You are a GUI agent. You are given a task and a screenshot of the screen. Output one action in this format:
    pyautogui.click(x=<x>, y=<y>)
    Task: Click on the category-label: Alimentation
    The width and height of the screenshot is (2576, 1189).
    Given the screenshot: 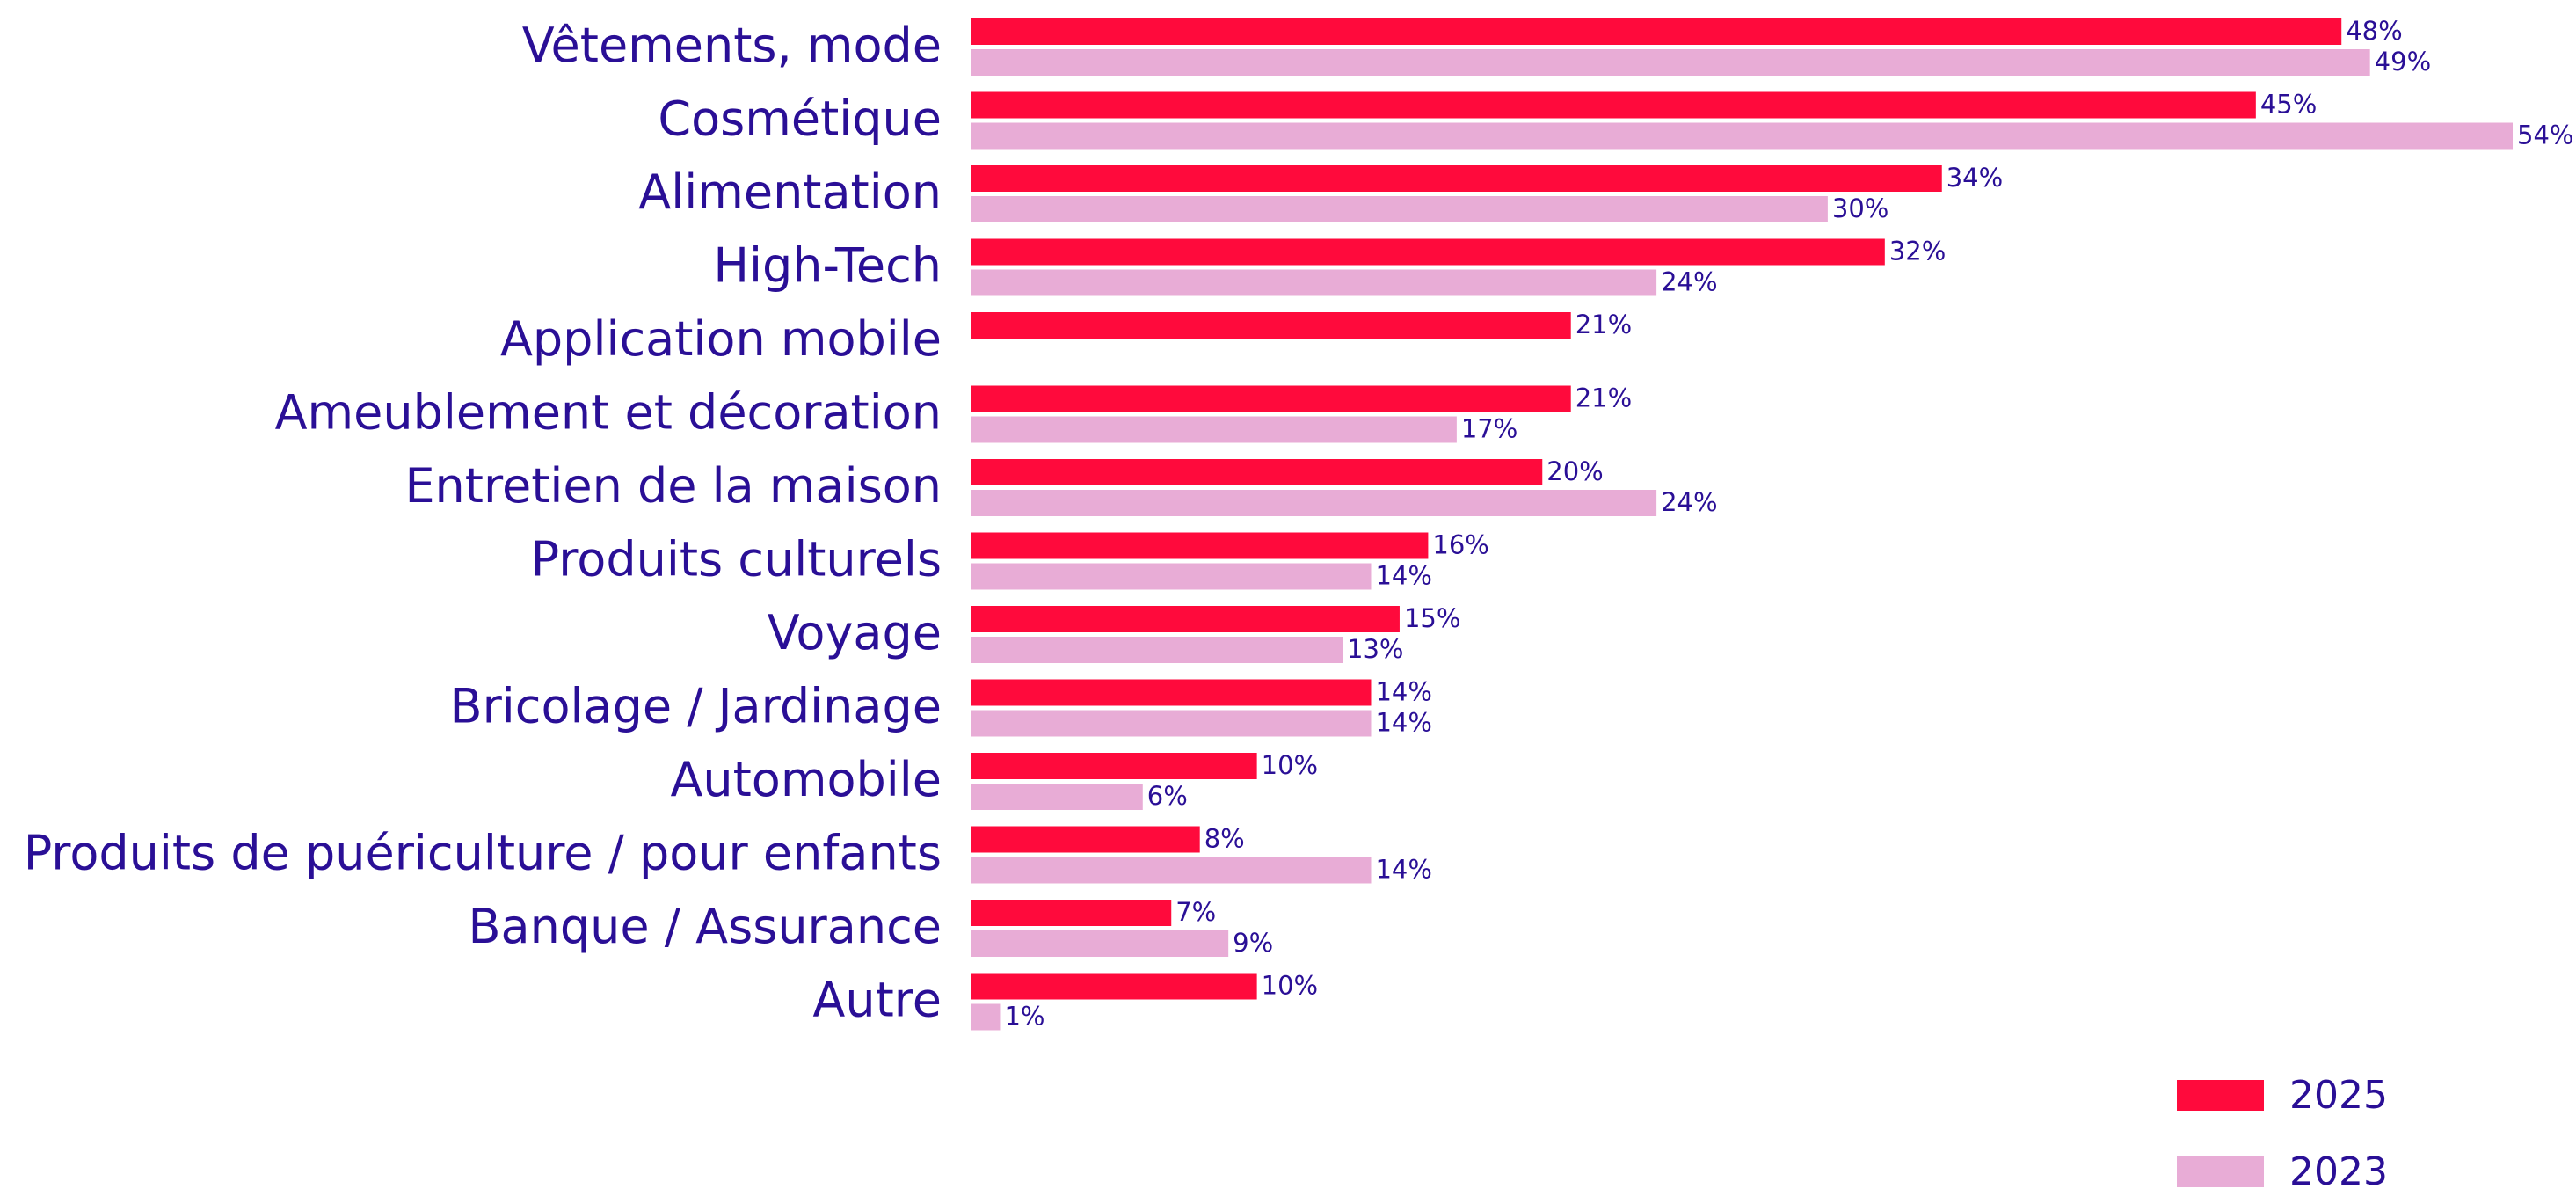 What is the action you would take?
    pyautogui.click(x=790, y=192)
    